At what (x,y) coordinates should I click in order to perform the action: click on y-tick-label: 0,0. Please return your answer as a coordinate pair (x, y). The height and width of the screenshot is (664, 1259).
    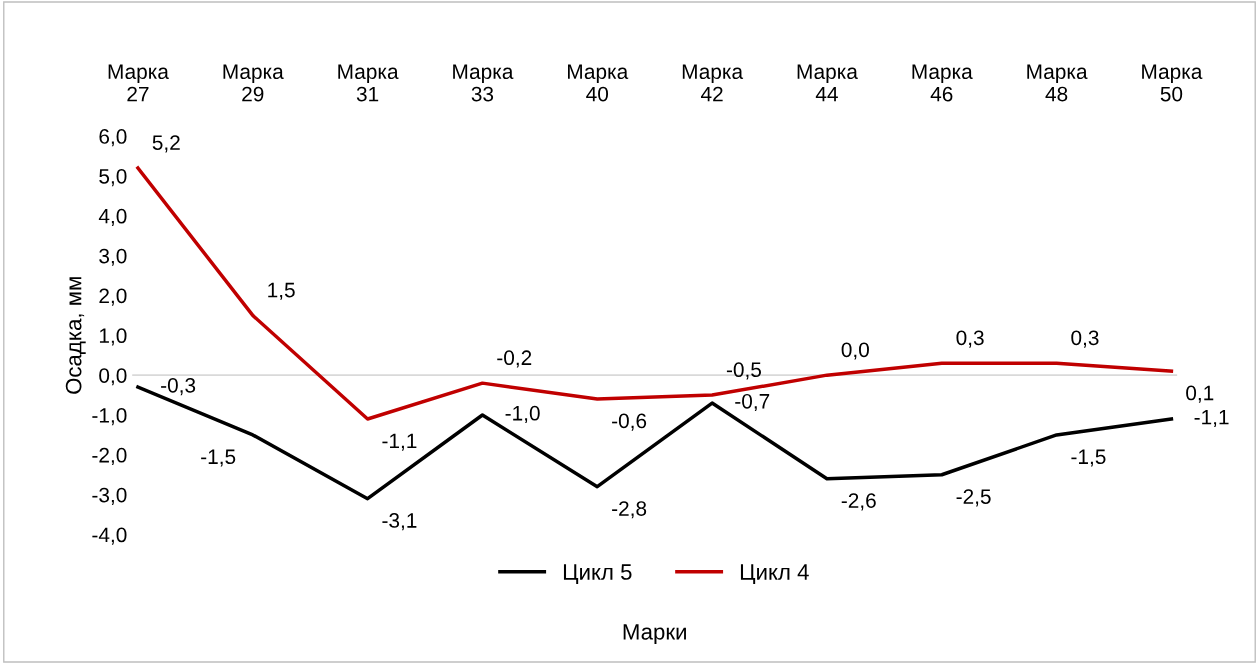
    Looking at the image, I should click on (113, 377).